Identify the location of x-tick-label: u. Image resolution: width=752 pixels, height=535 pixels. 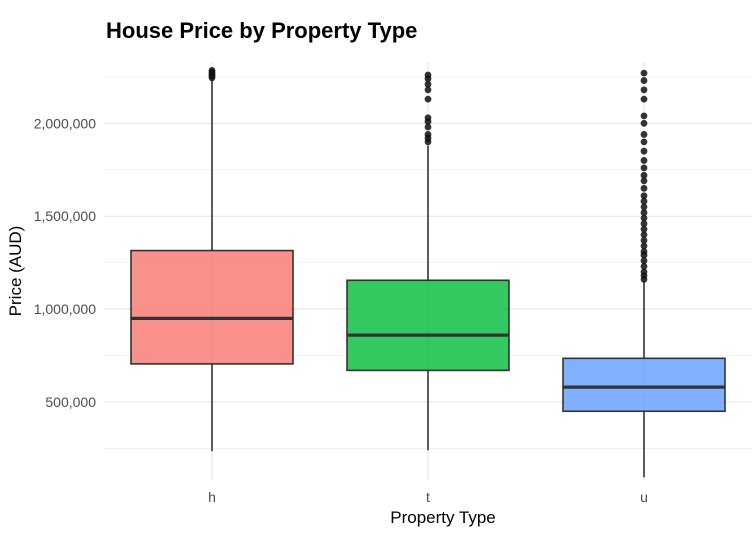
(644, 497).